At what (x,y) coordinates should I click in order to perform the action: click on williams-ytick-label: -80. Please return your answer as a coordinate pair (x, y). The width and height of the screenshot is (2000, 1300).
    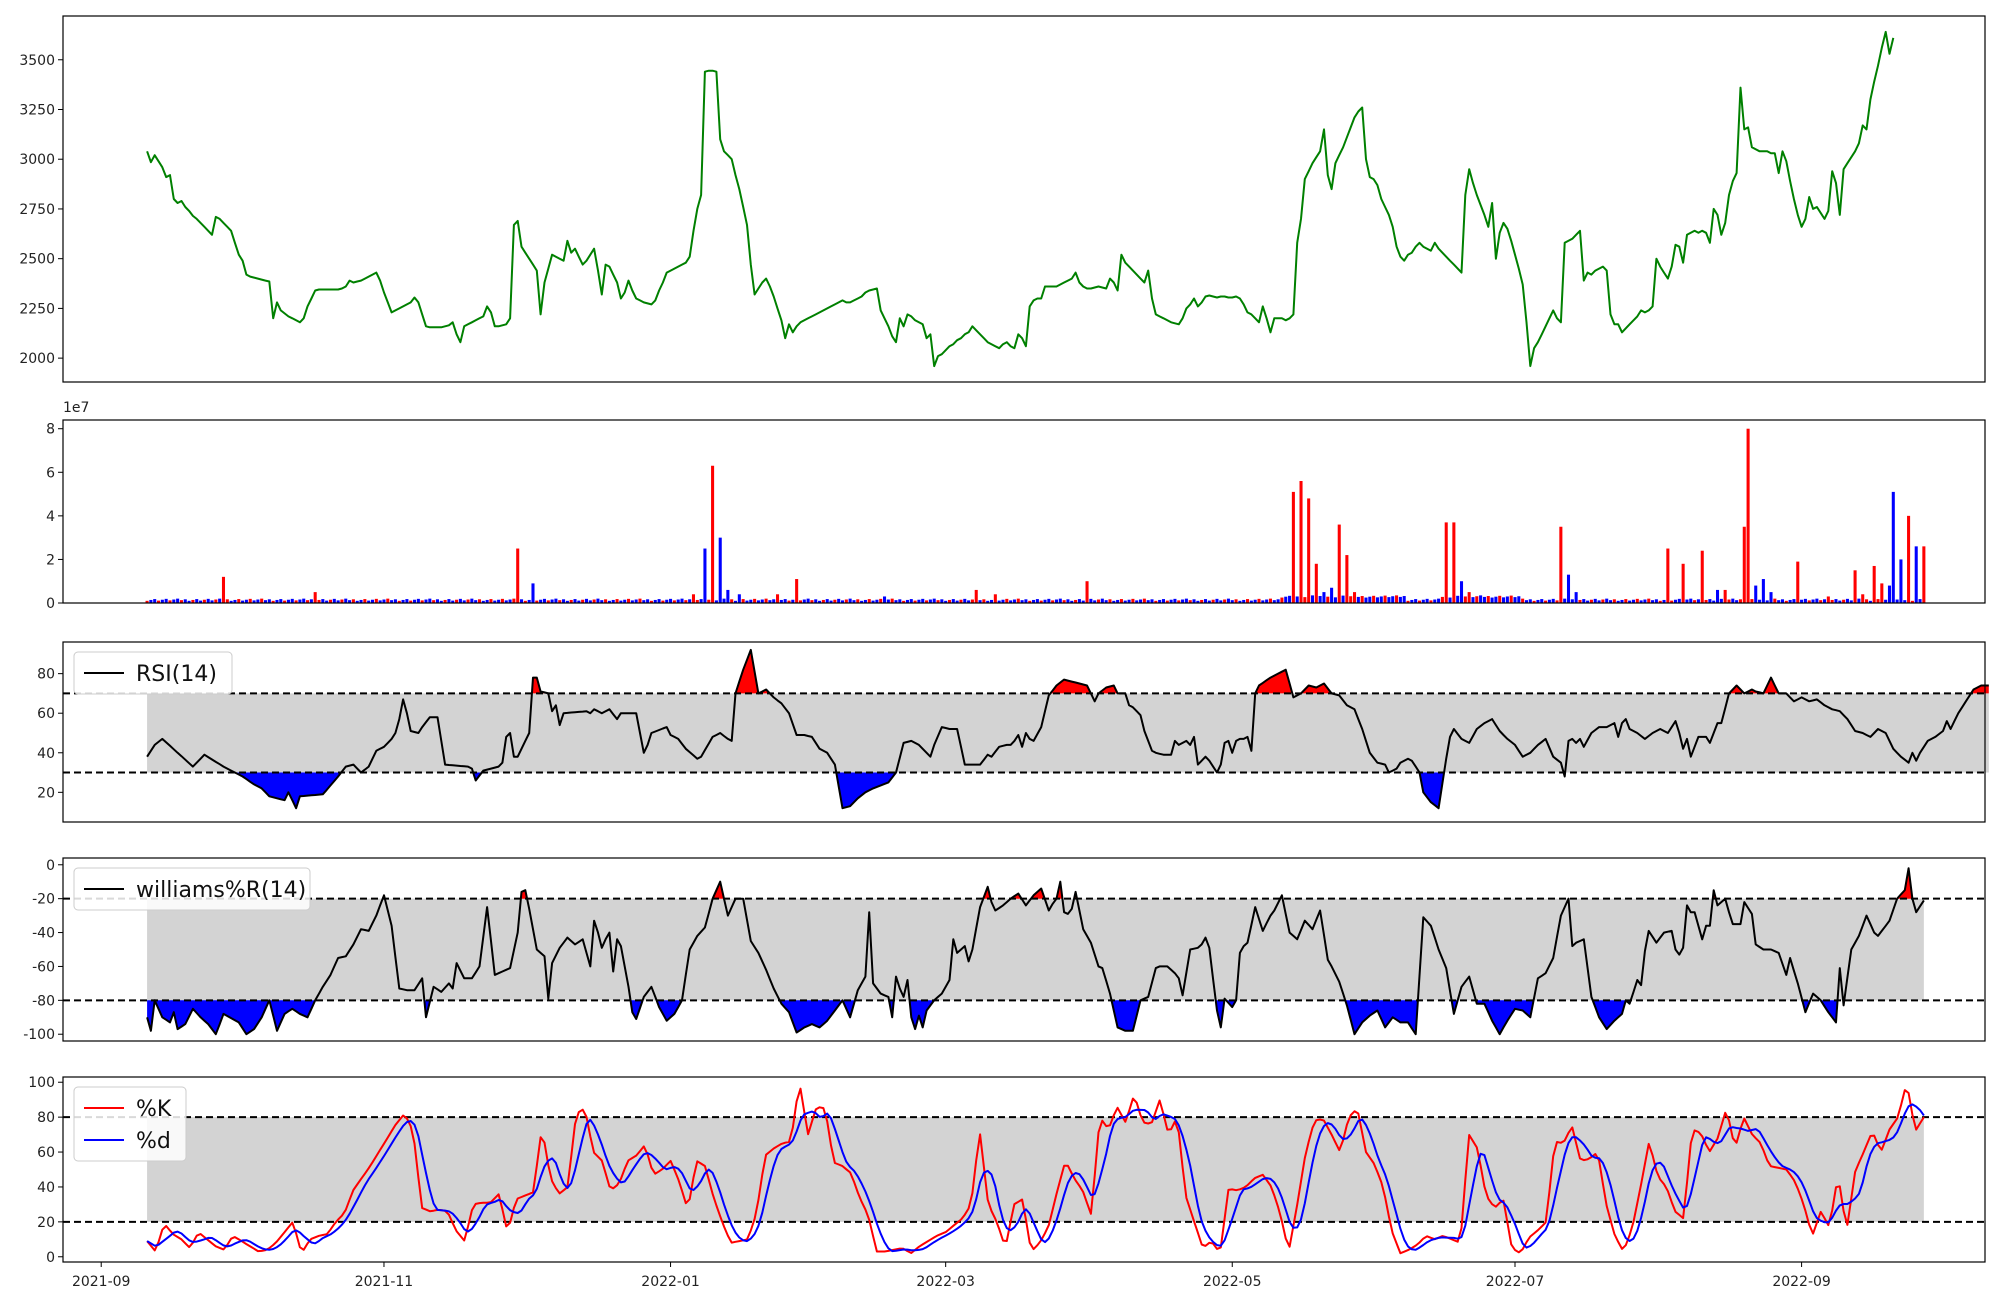
    Looking at the image, I should click on (43, 1001).